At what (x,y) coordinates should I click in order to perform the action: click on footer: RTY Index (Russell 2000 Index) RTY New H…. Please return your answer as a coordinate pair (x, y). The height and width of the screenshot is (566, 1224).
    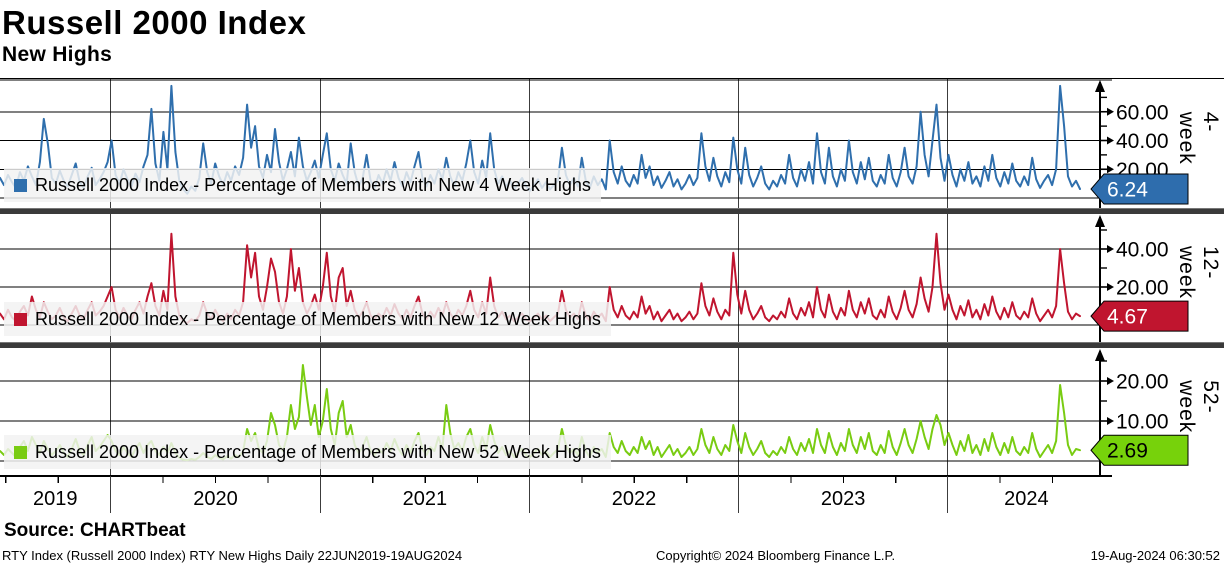
    Looking at the image, I should click on (612, 556).